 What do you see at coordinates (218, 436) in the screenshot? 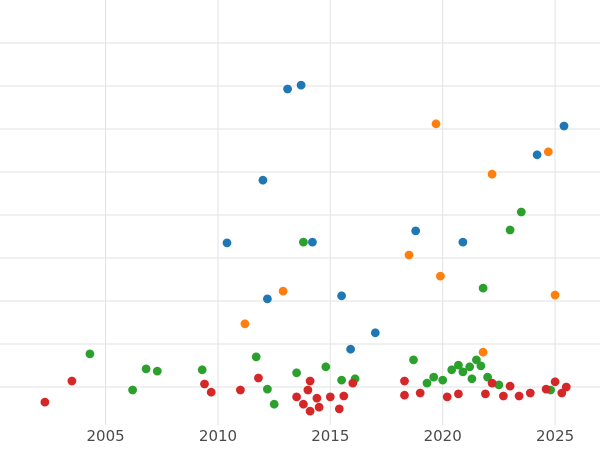
I see `x-tick-label: 2010` at bounding box center [218, 436].